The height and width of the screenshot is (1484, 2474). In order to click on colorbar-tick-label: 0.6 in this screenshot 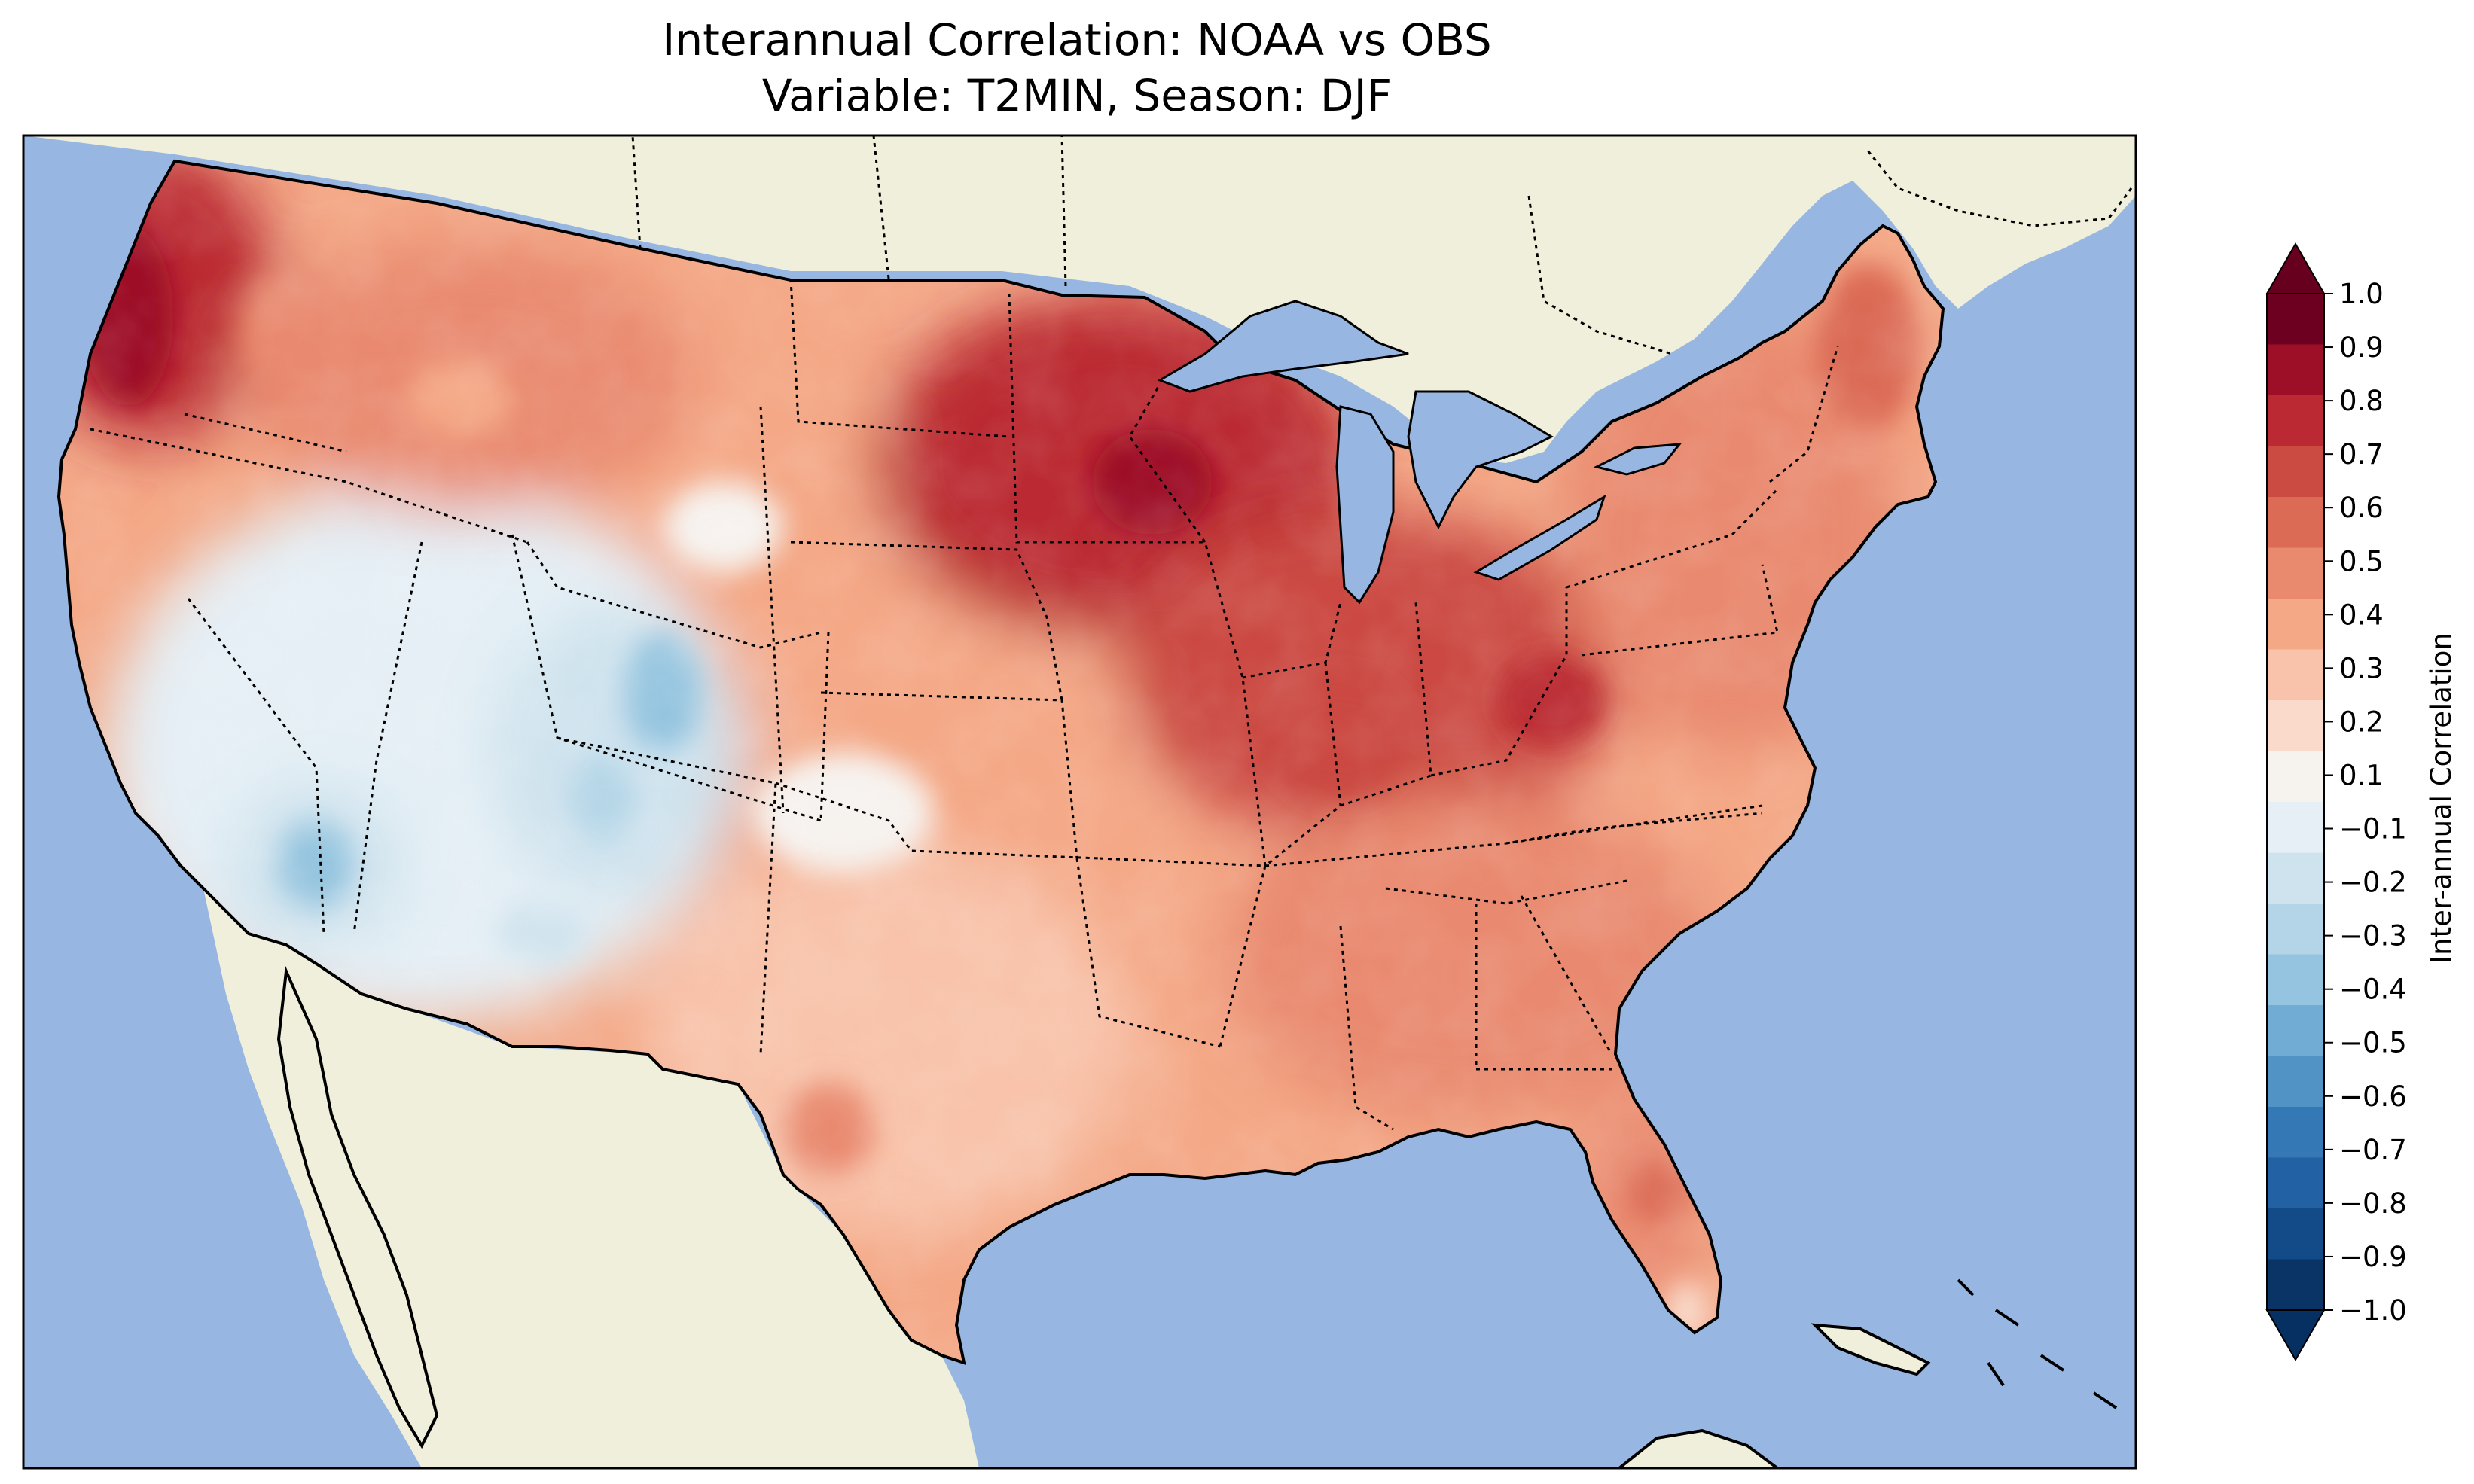, I will do `click(2362, 508)`.